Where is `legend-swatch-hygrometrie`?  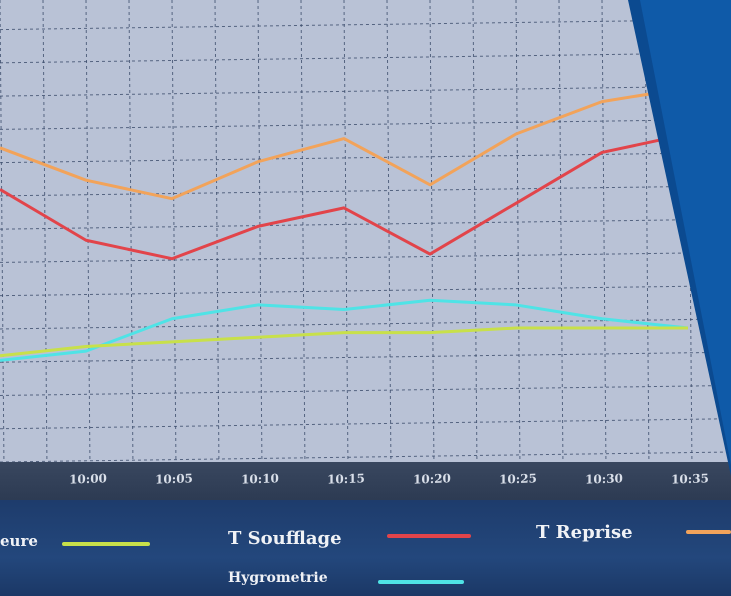 legend-swatch-hygrometrie is located at coordinates (421, 582).